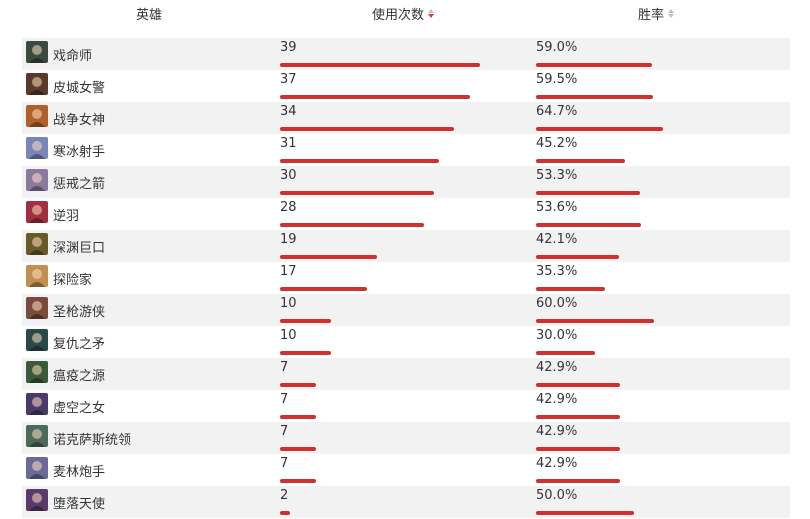 Image resolution: width=810 pixels, height=519 pixels. I want to click on champion-name: 探险家, so click(73, 280).